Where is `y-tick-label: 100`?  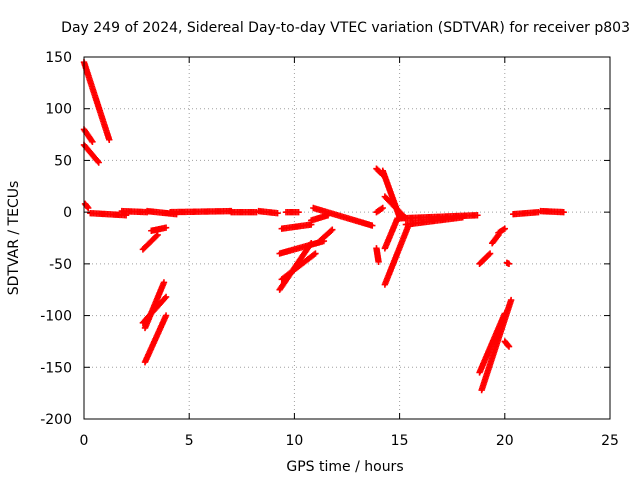
y-tick-label: 100 is located at coordinates (58, 110).